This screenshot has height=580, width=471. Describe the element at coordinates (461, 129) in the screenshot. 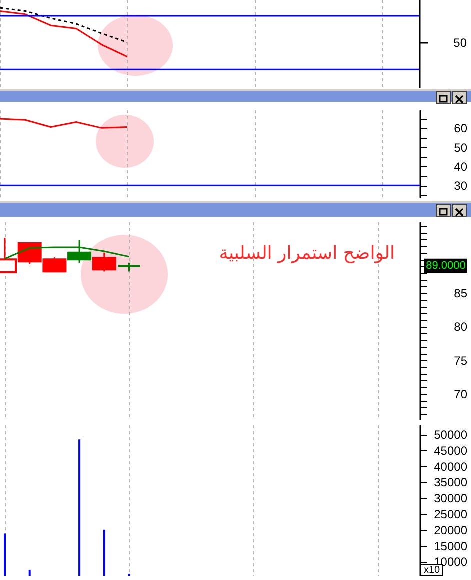

I see `y-tick-label: 60` at that location.